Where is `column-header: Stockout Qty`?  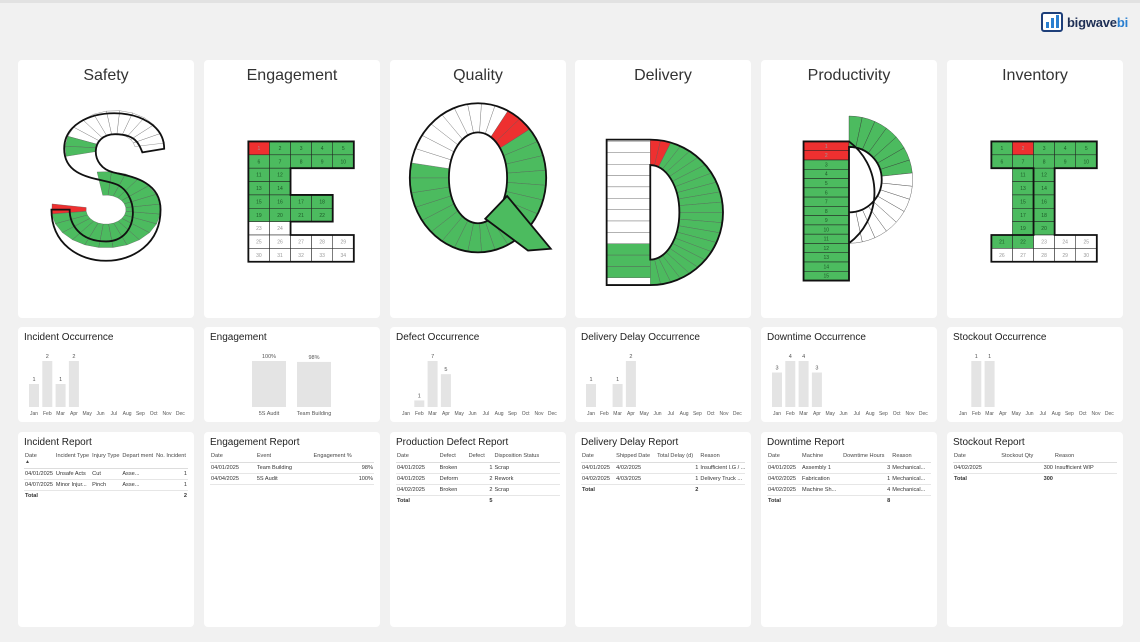 column-header: Stockout Qty is located at coordinates (1027, 457).